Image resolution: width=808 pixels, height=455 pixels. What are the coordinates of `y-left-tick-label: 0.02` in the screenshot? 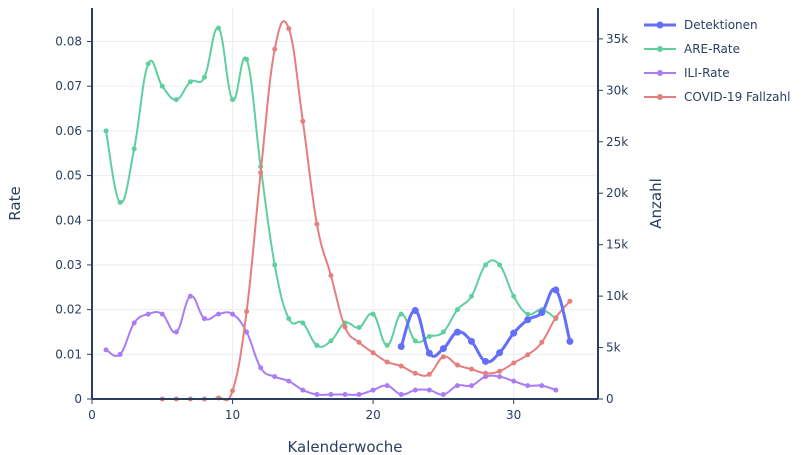 It's located at (68, 310).